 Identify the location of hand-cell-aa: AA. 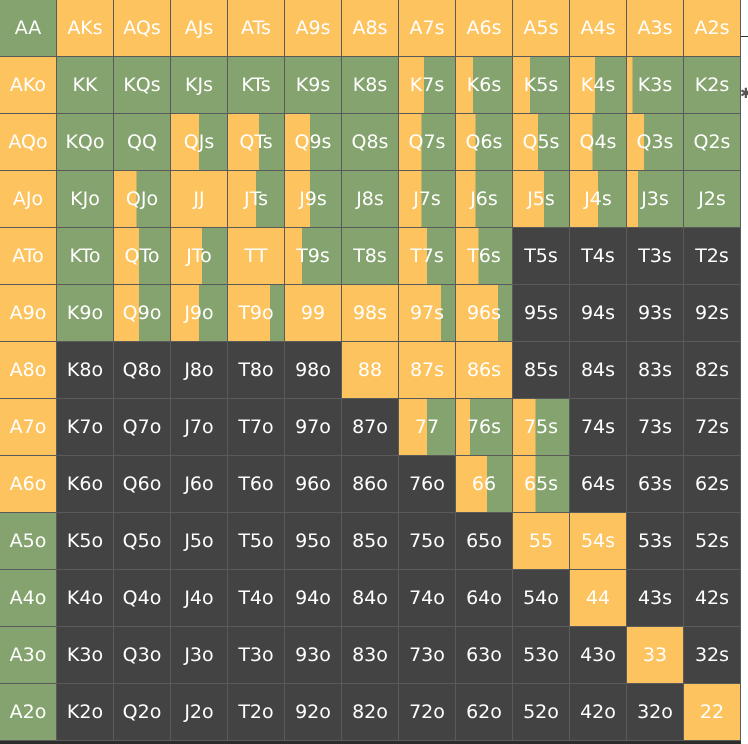
(28, 28).